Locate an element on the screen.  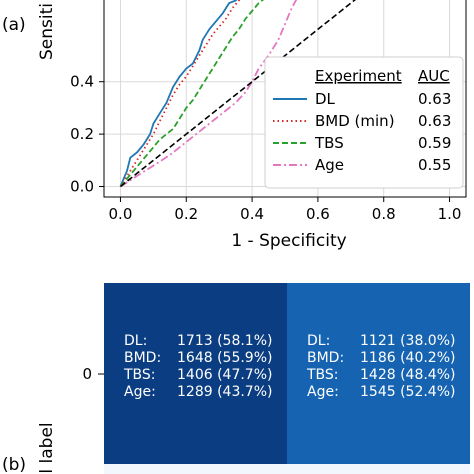
legend-header-experiment: Experiment is located at coordinates (358, 76).